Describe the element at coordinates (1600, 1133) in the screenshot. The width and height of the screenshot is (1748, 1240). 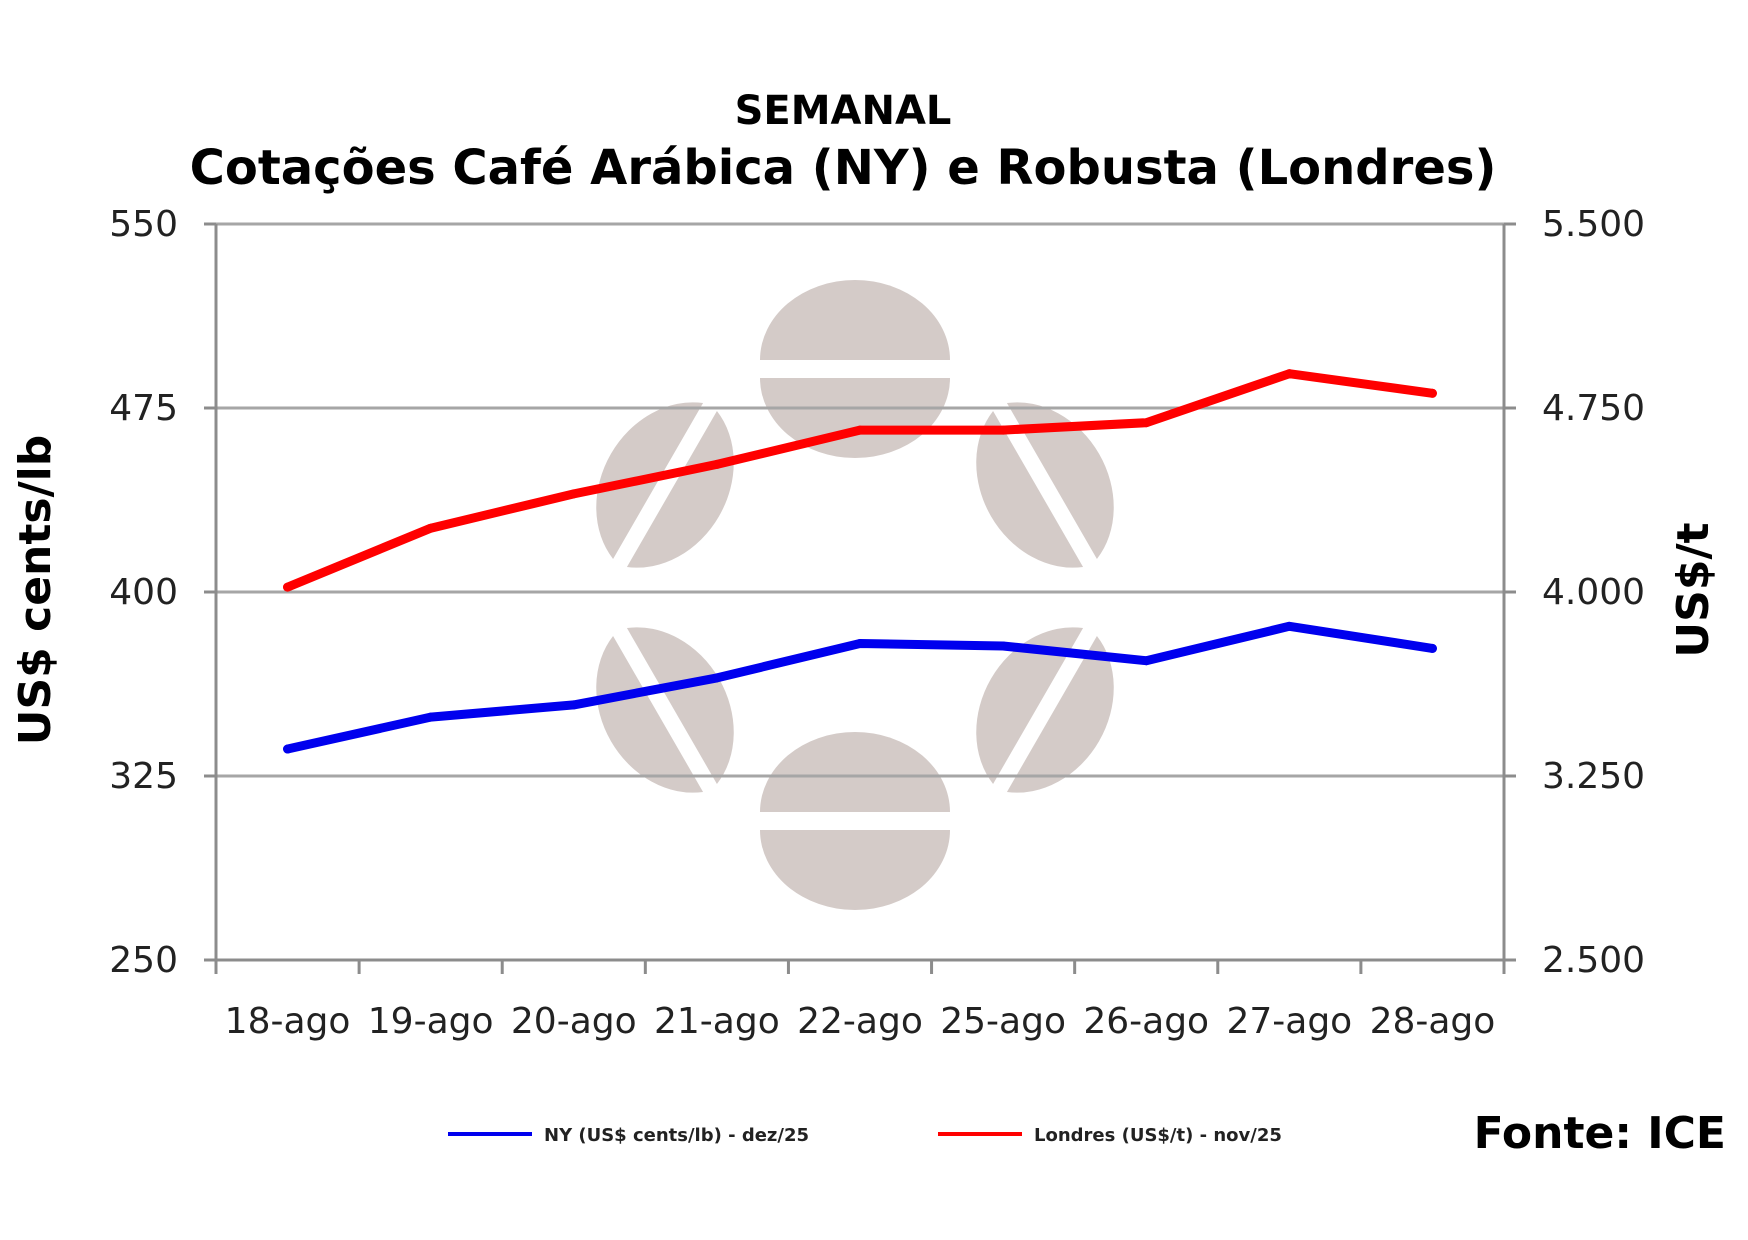
I see `source-label: Fonte: ICE` at that location.